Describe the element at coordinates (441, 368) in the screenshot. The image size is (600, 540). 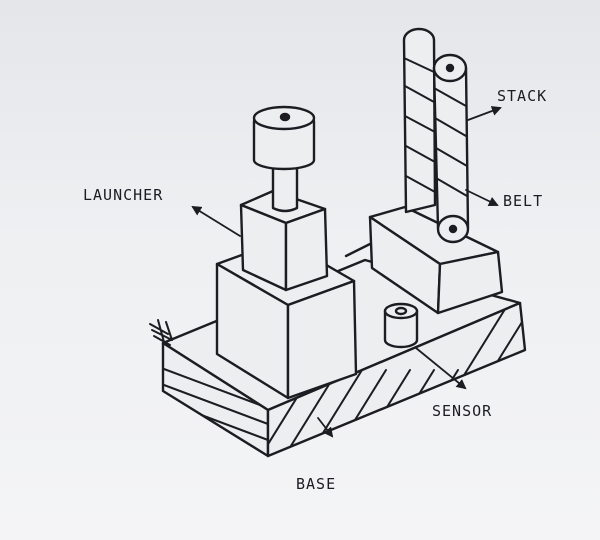
I see `sensor-arrow` at that location.